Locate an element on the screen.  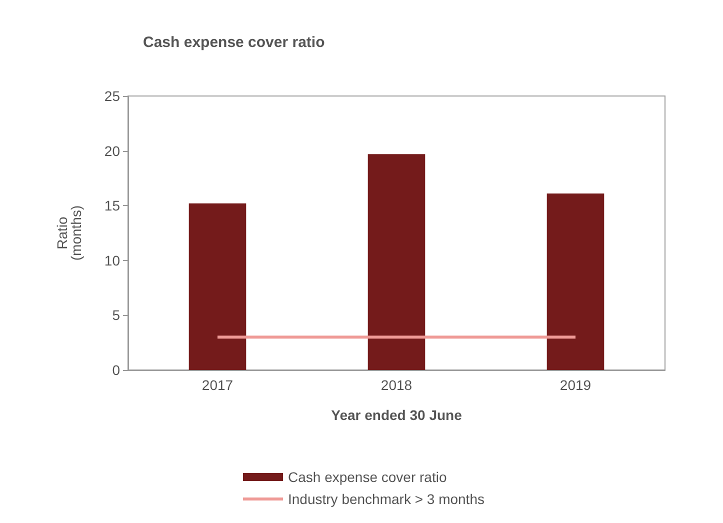
legend-label: Industry benchmark > 3 months is located at coordinates (386, 499).